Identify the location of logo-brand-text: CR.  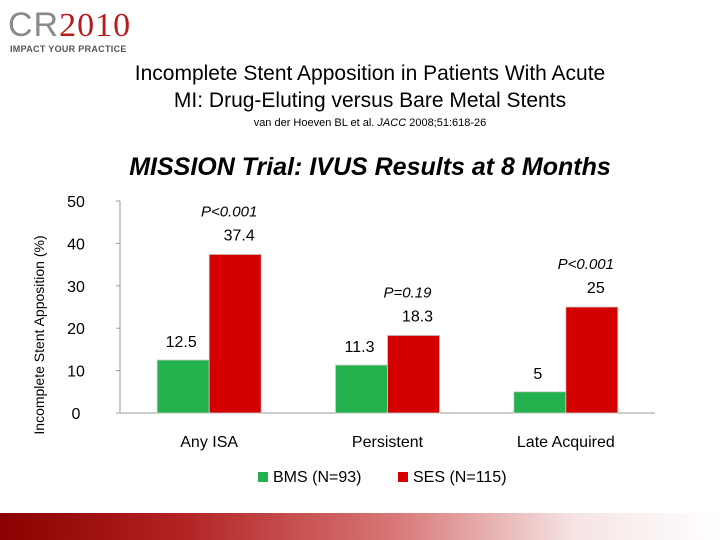
(34, 25).